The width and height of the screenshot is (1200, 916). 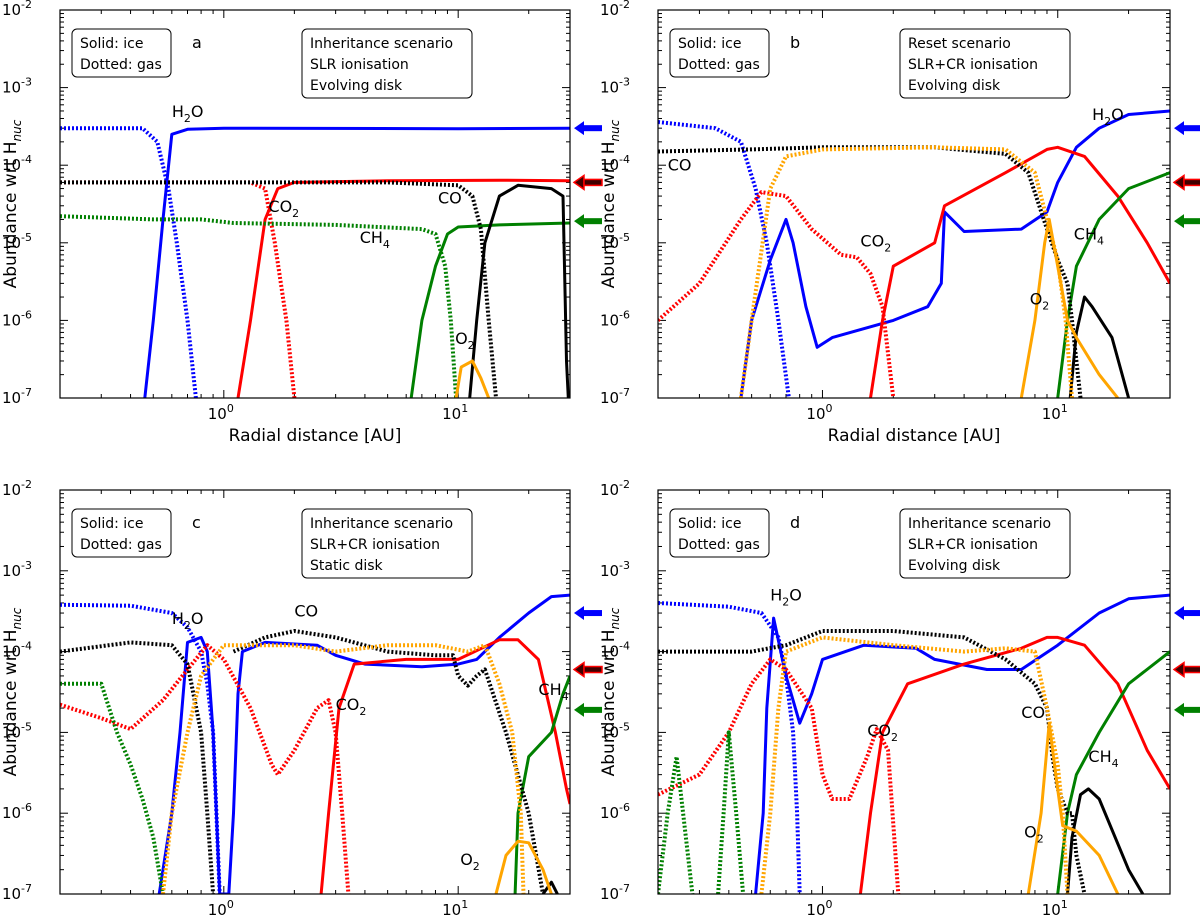 What do you see at coordinates (386, 244) in the screenshot?
I see `species-label-sub: 4` at bounding box center [386, 244].